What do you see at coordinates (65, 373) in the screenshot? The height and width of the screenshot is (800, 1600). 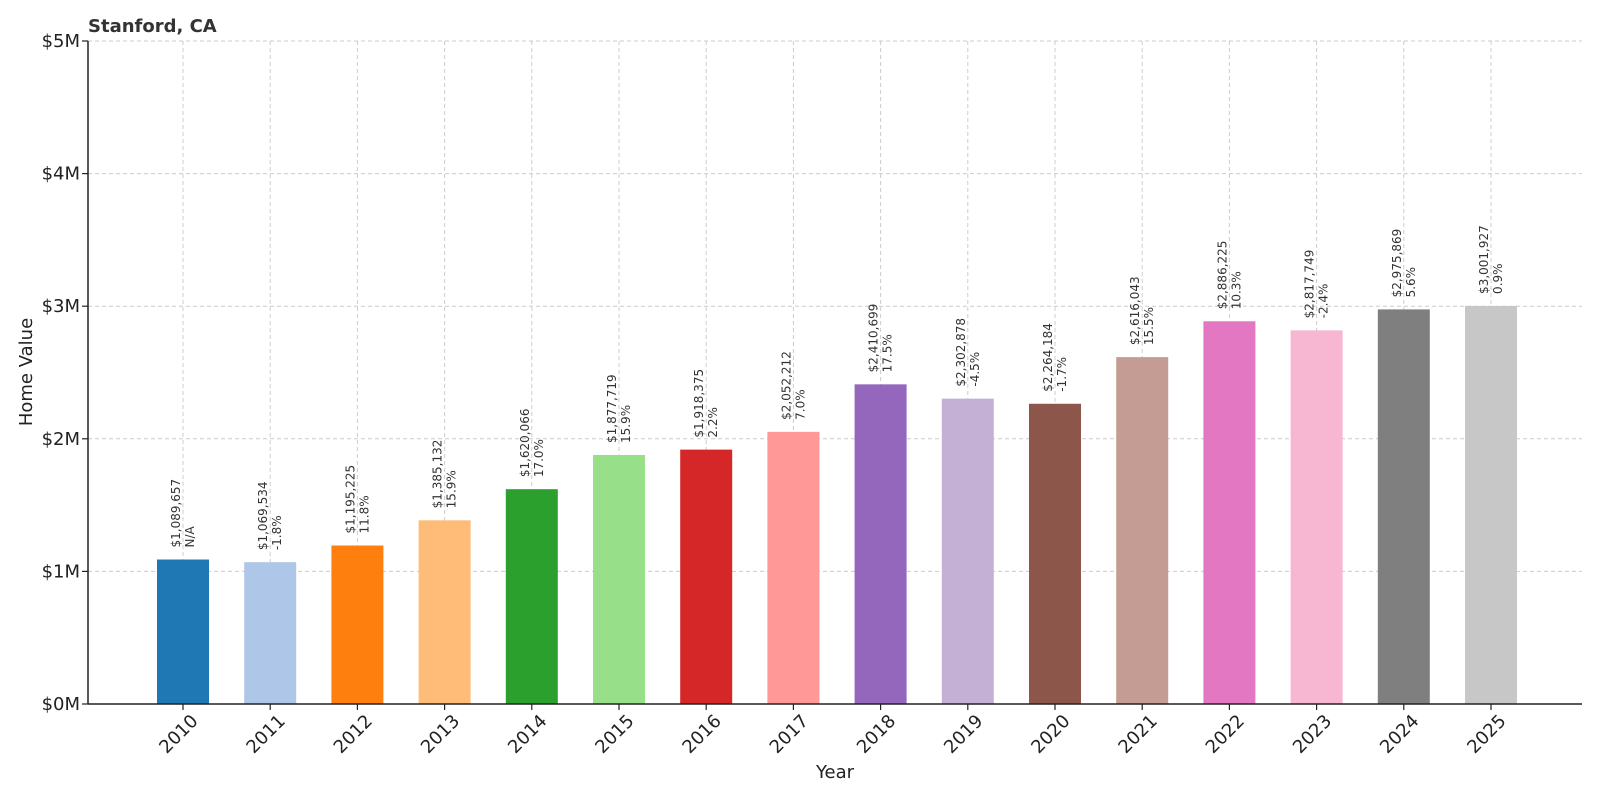 I see `y-ticks: $0M $1M $2M $3M $4M $5M` at bounding box center [65, 373].